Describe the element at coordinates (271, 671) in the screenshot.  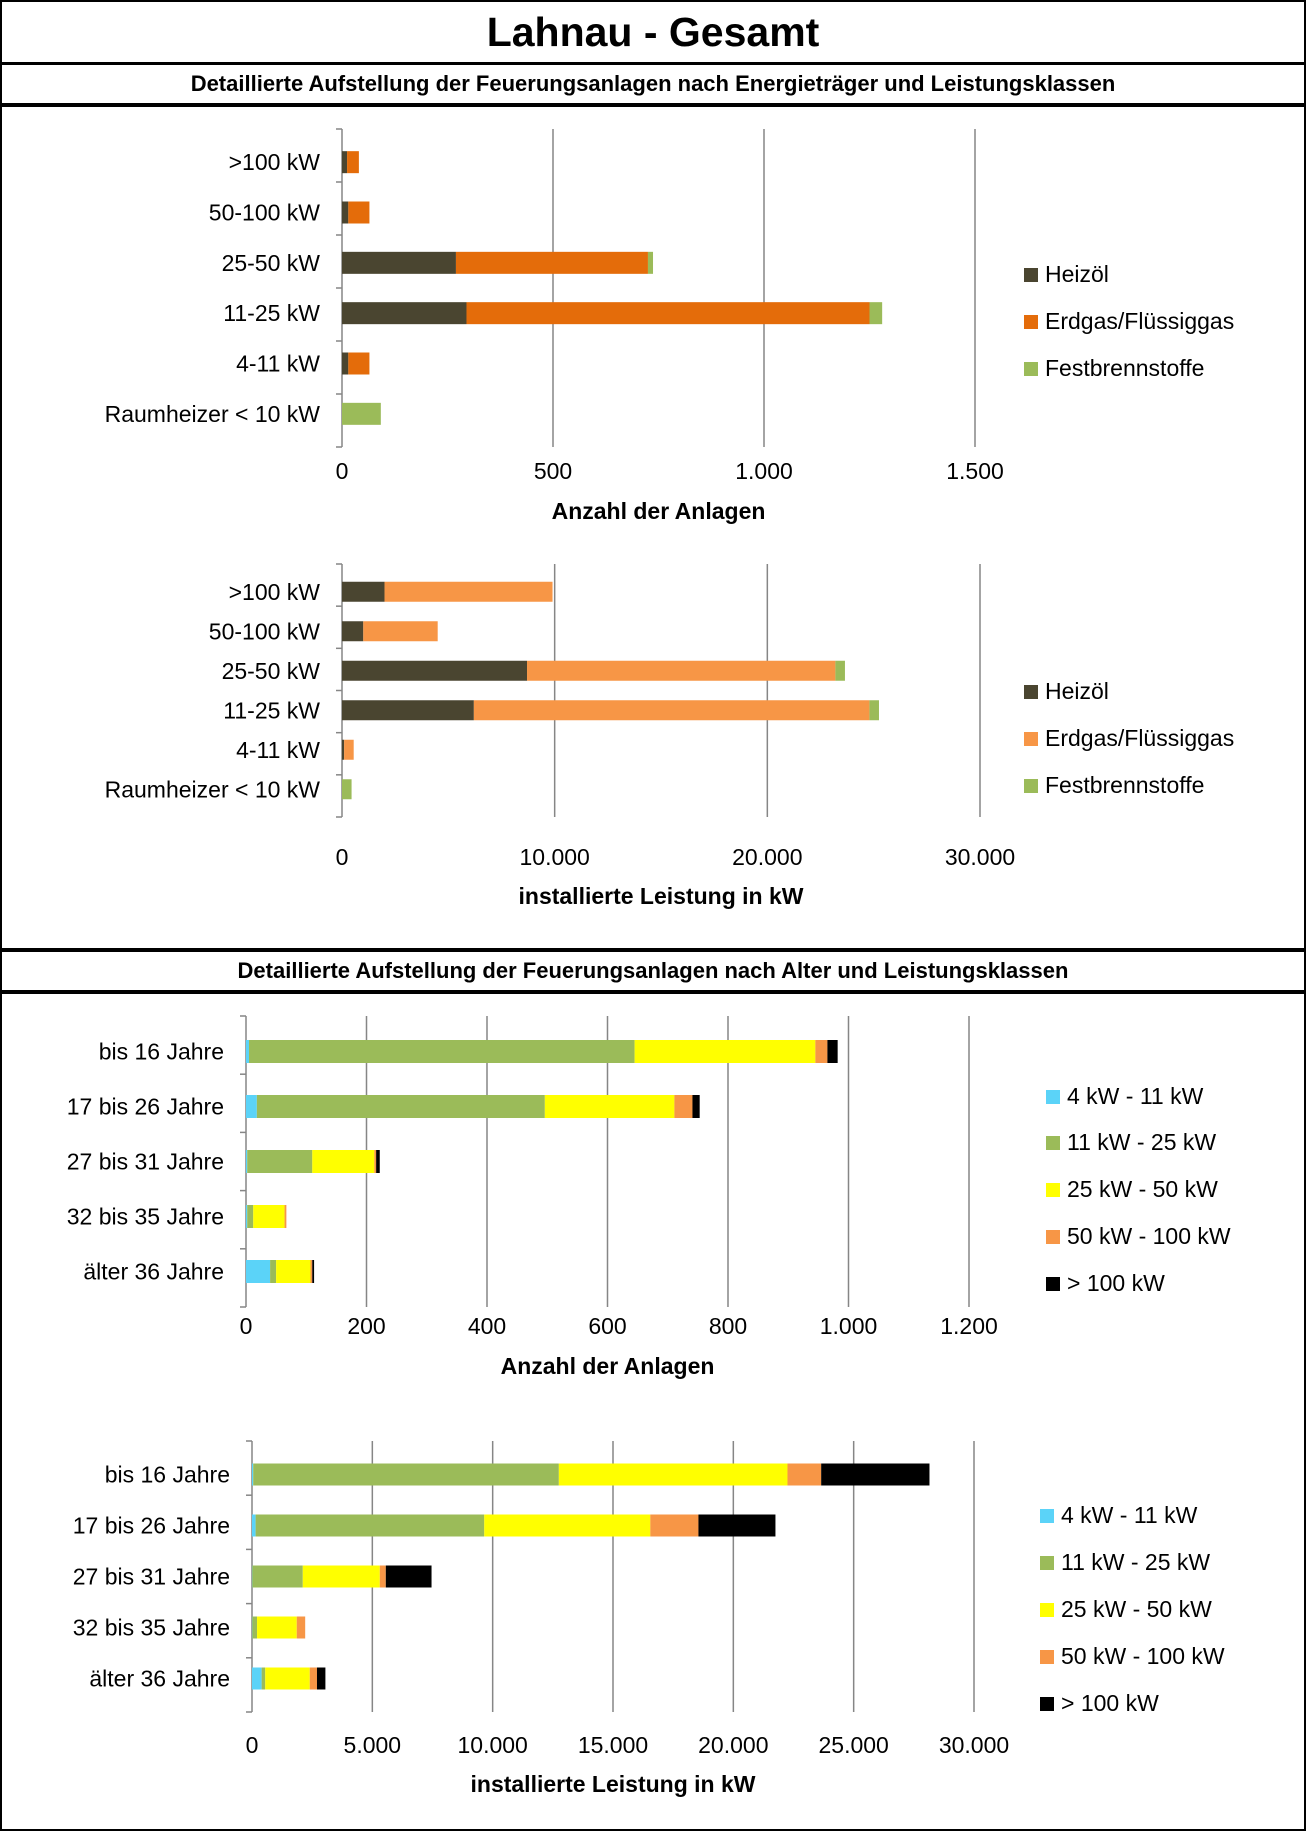
I see `category-label: 25-50 kW` at that location.